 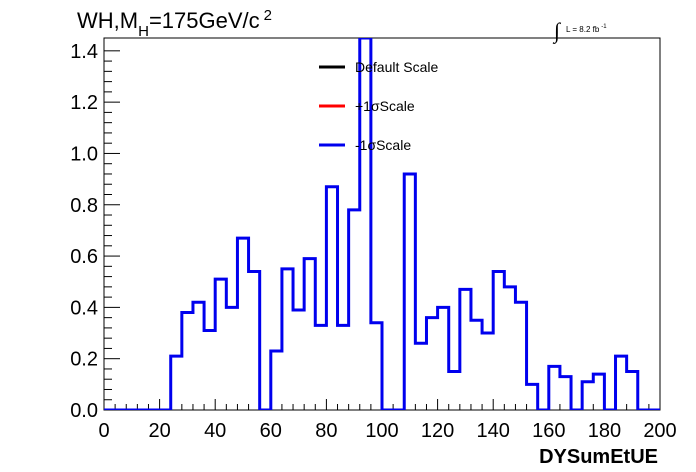 What do you see at coordinates (493, 431) in the screenshot?
I see `x-tick-label: 140` at bounding box center [493, 431].